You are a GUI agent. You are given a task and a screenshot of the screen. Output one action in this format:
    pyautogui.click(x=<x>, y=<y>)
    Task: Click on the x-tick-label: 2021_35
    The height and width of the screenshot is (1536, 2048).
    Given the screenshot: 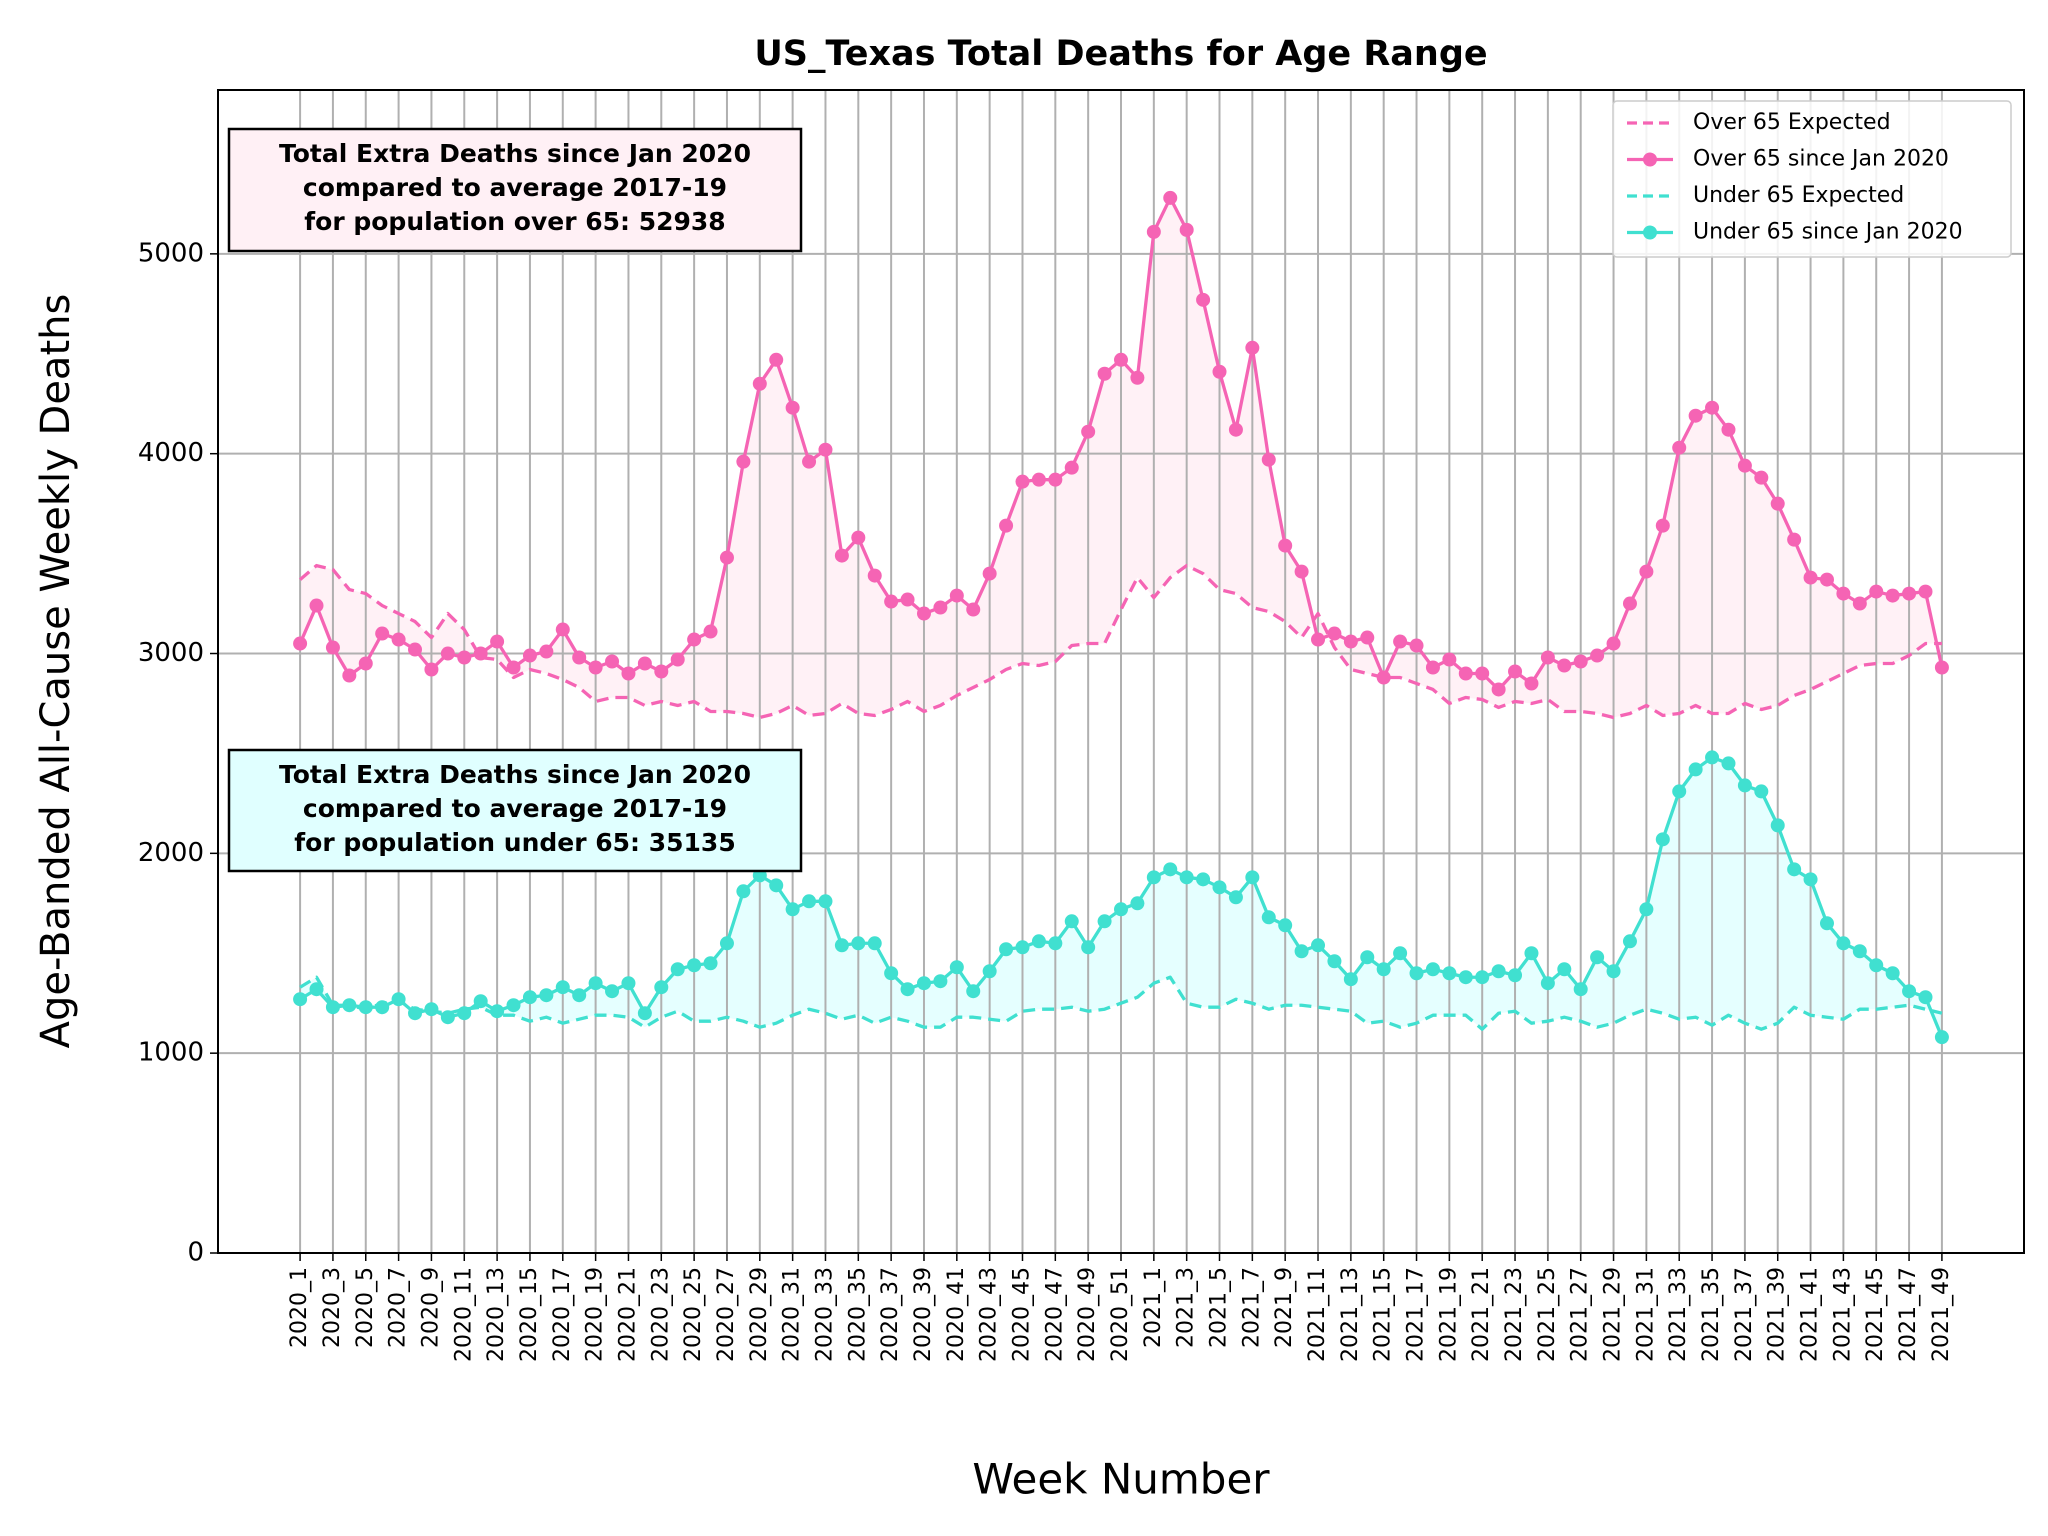 What is the action you would take?
    pyautogui.click(x=1711, y=1314)
    